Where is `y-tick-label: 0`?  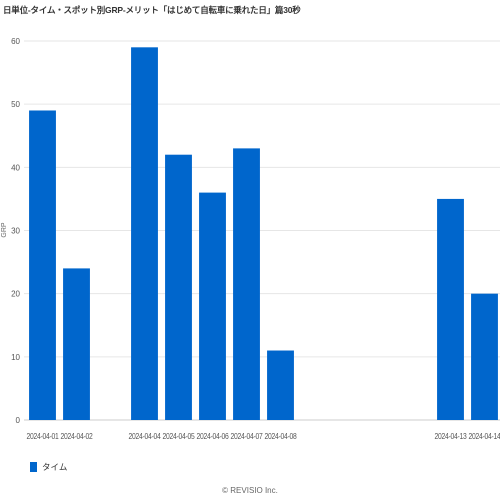
y-tick-label: 0 is located at coordinates (18, 420).